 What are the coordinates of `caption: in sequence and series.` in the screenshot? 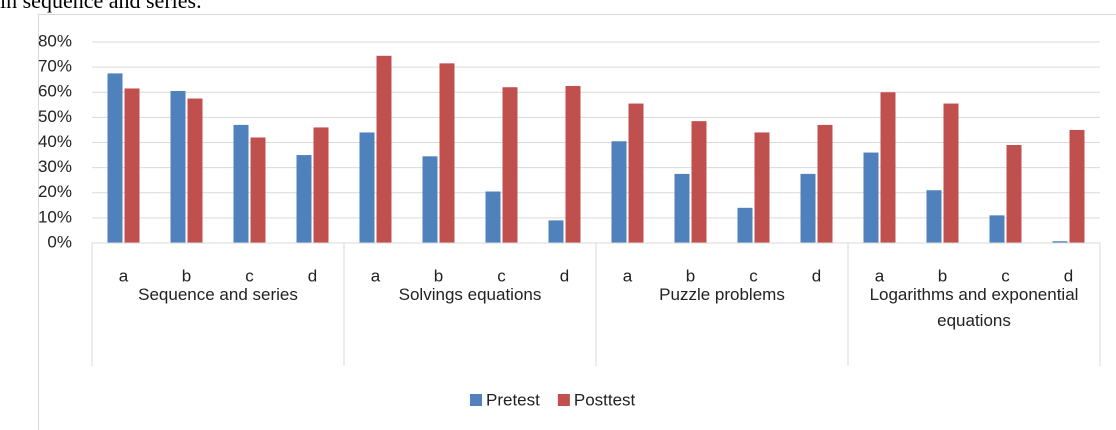 It's located at (101, 6).